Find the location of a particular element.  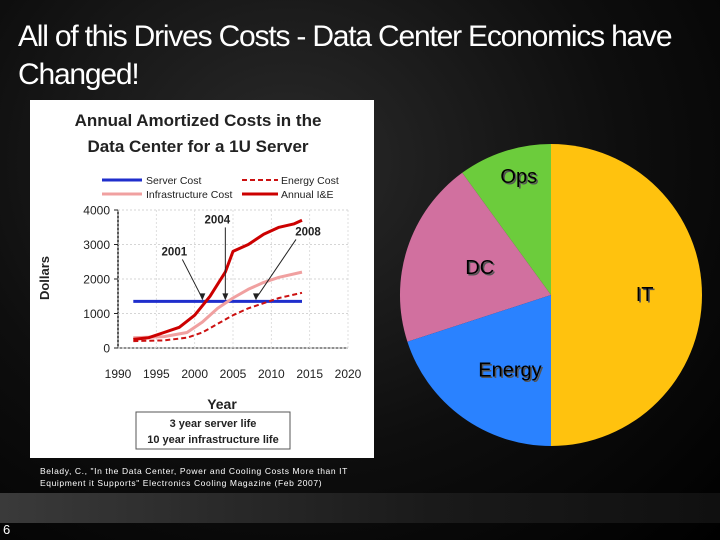

y-tick-labels: 0 1000 2000 3000 4000 is located at coordinates (100, 280).